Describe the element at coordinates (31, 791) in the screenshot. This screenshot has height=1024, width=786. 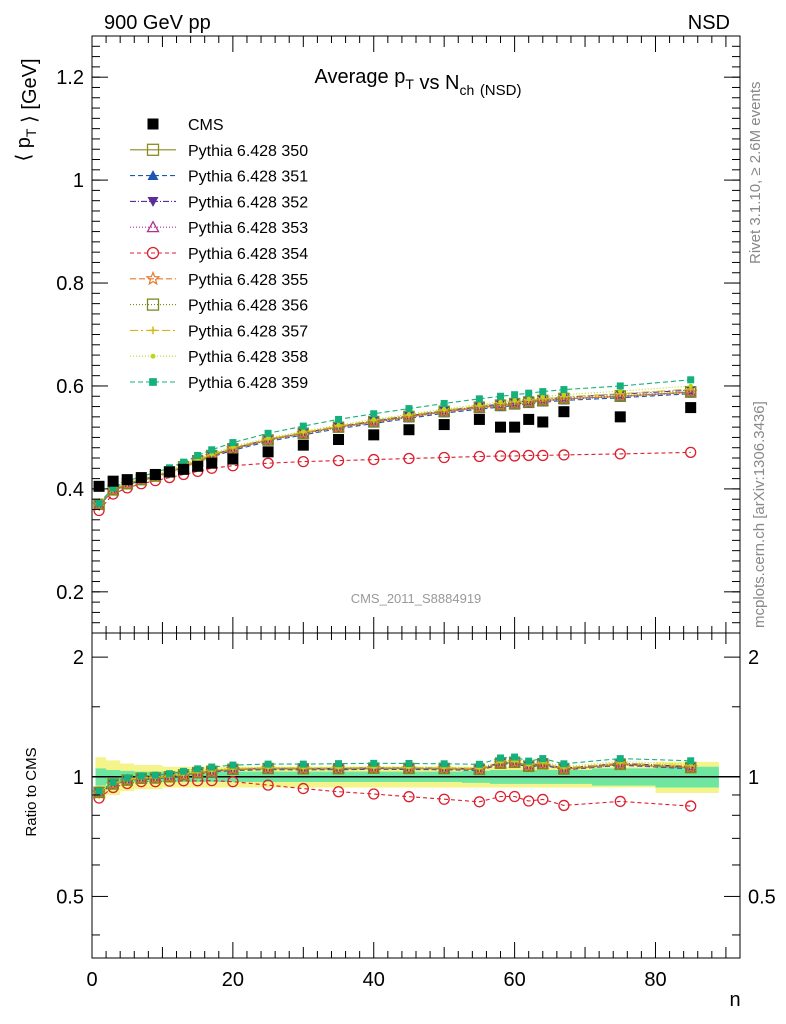
I see `ratio-y-axis-label: Ratio to CMS` at that location.